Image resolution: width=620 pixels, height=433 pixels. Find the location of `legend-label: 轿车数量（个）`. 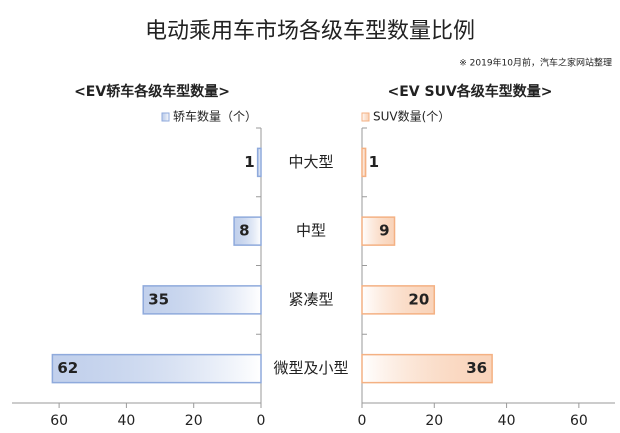

legend-label: 轿车数量（个） is located at coordinates (215, 116).